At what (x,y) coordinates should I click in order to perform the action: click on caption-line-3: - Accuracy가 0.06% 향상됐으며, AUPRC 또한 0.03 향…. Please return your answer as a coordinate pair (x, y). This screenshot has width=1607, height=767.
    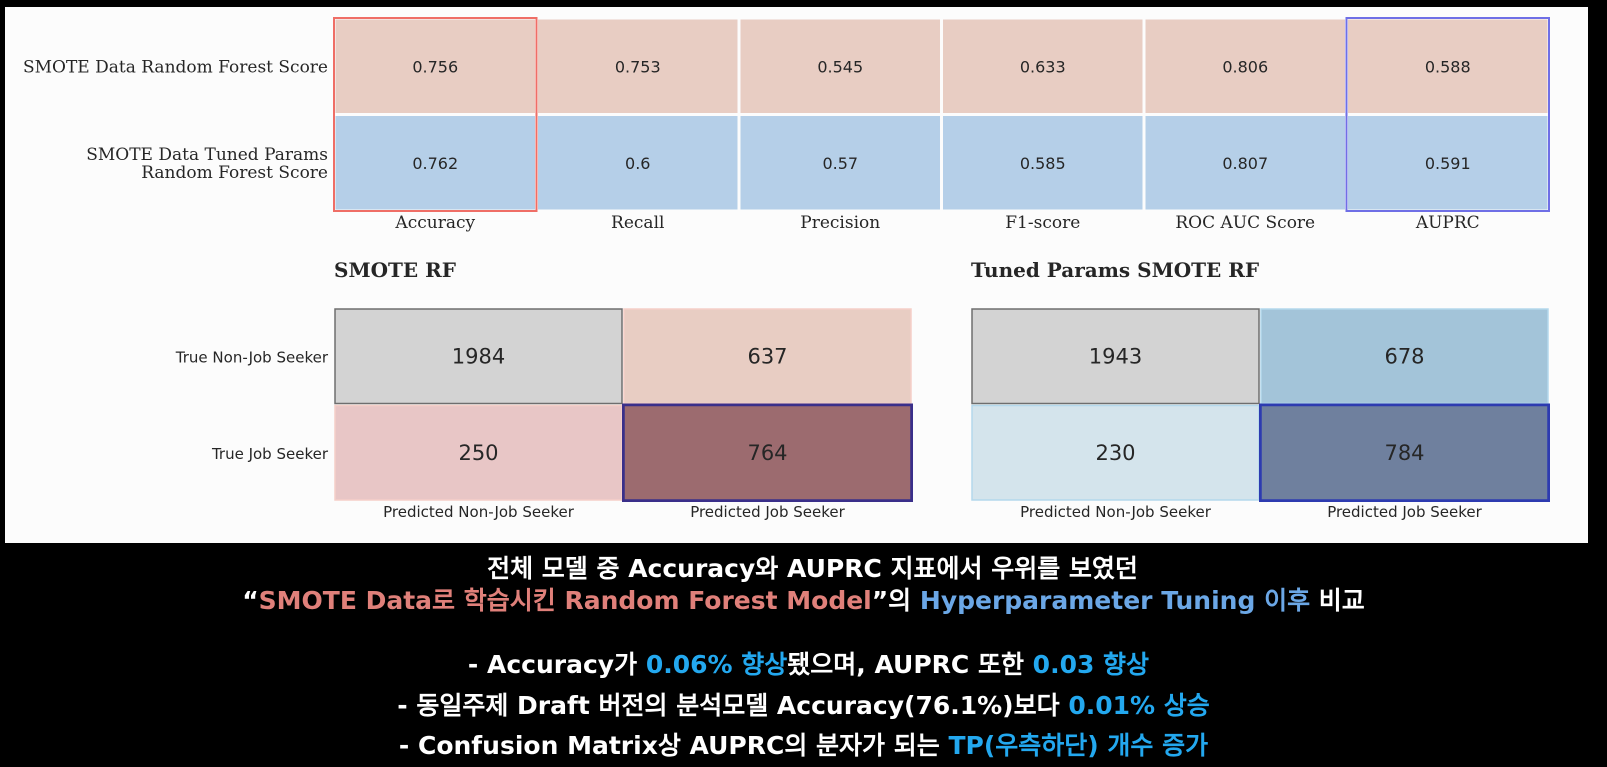
    Looking at the image, I should click on (803, 663).